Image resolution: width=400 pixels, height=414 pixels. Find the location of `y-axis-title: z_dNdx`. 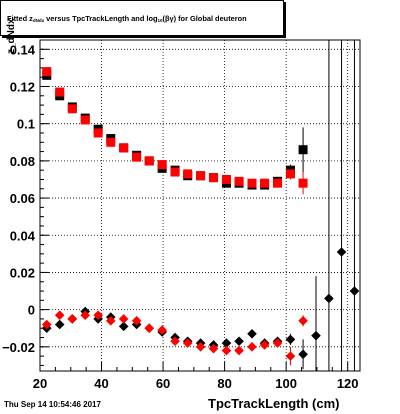

y-axis-title: z_dNdx is located at coordinates (11, 36).